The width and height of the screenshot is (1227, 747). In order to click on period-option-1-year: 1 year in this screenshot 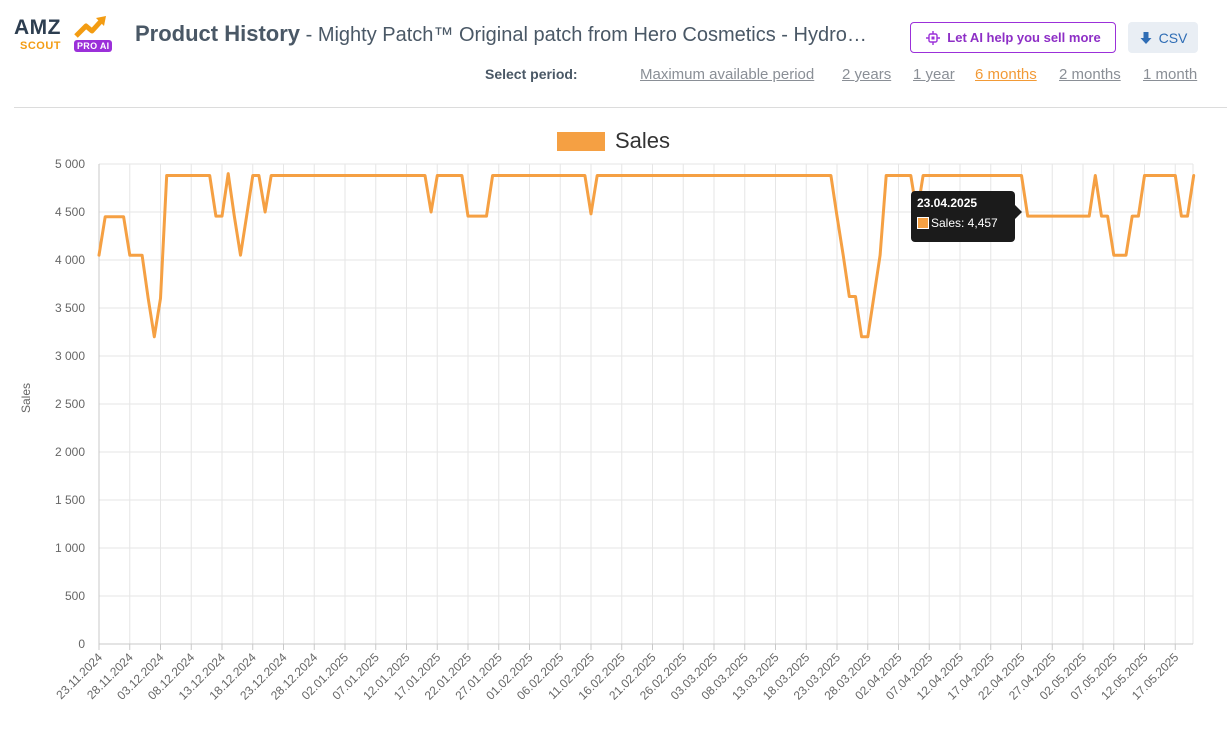, I will do `click(934, 74)`.